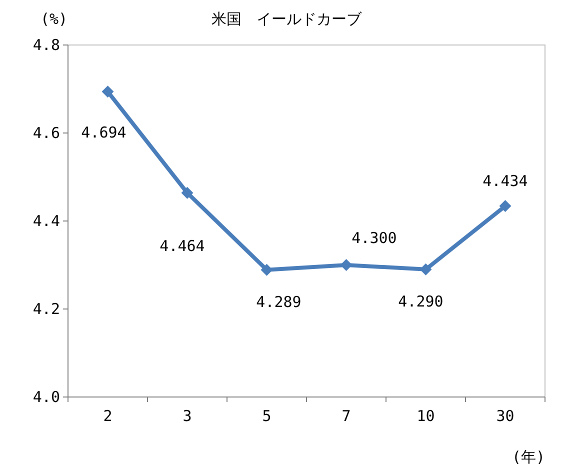 The width and height of the screenshot is (564, 470). What do you see at coordinates (287, 19) in the screenshot?
I see `chart-title: 米国 イールドカーブ` at bounding box center [287, 19].